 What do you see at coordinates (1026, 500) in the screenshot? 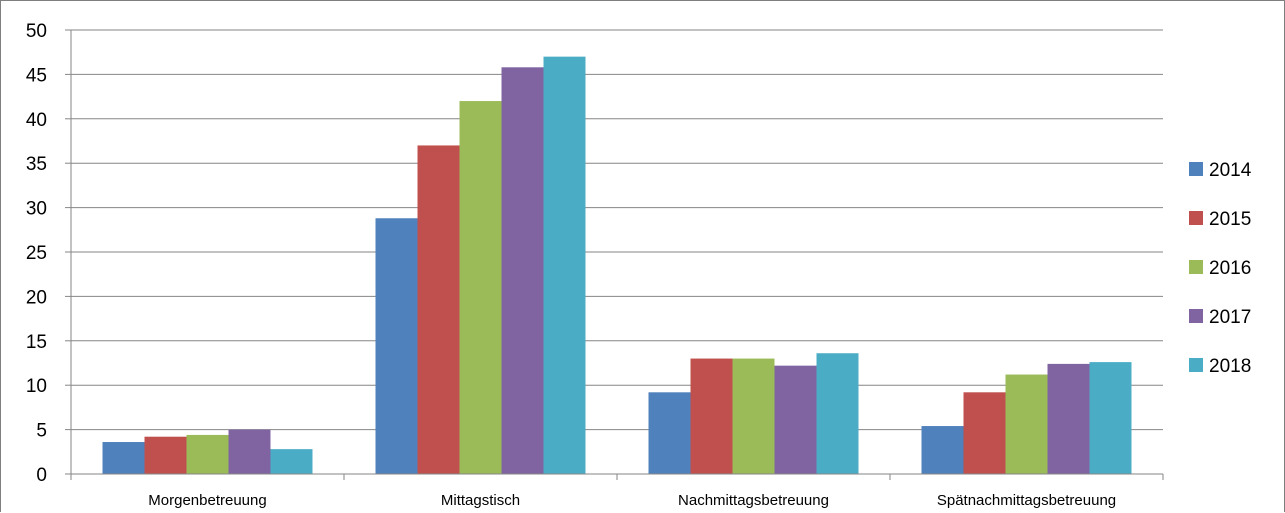
I see `x-tick-label: Spätnachmittagsbetreuung` at bounding box center [1026, 500].